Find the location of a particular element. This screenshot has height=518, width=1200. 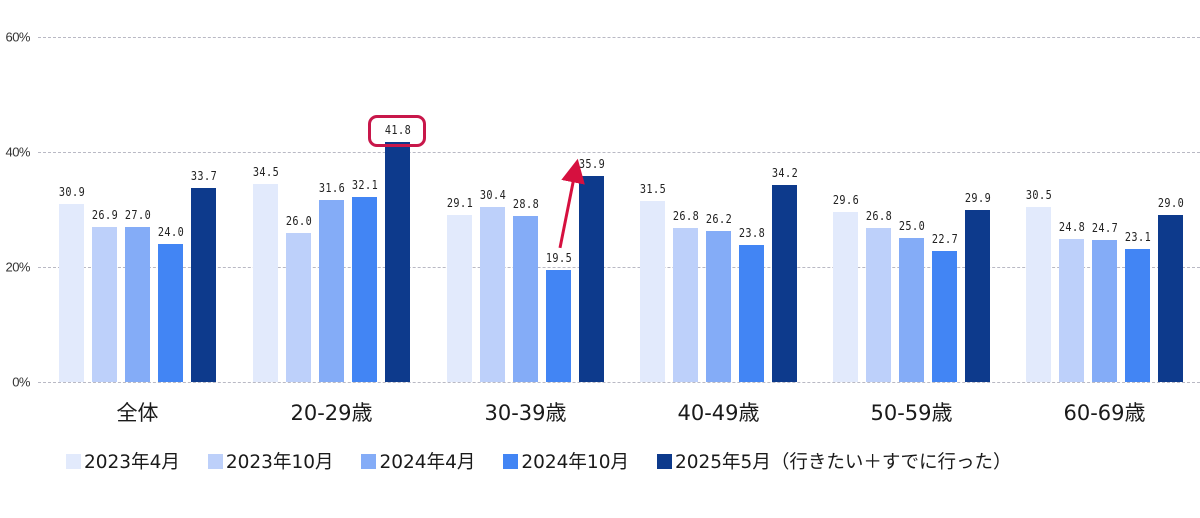

value-label: 28.8 is located at coordinates (525, 204).